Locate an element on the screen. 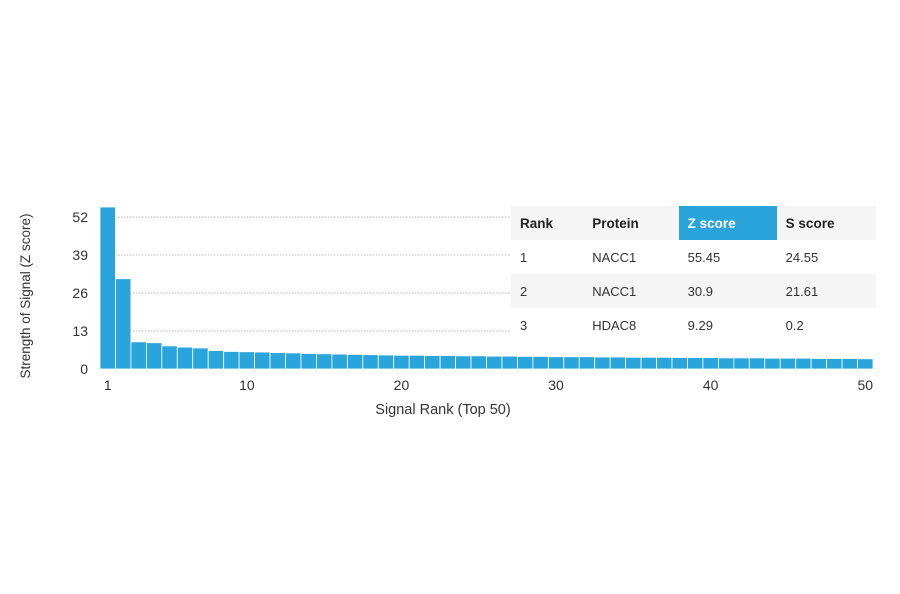 The width and height of the screenshot is (900, 594). table-header-row: Rank Protein Z score S score is located at coordinates (693, 223).